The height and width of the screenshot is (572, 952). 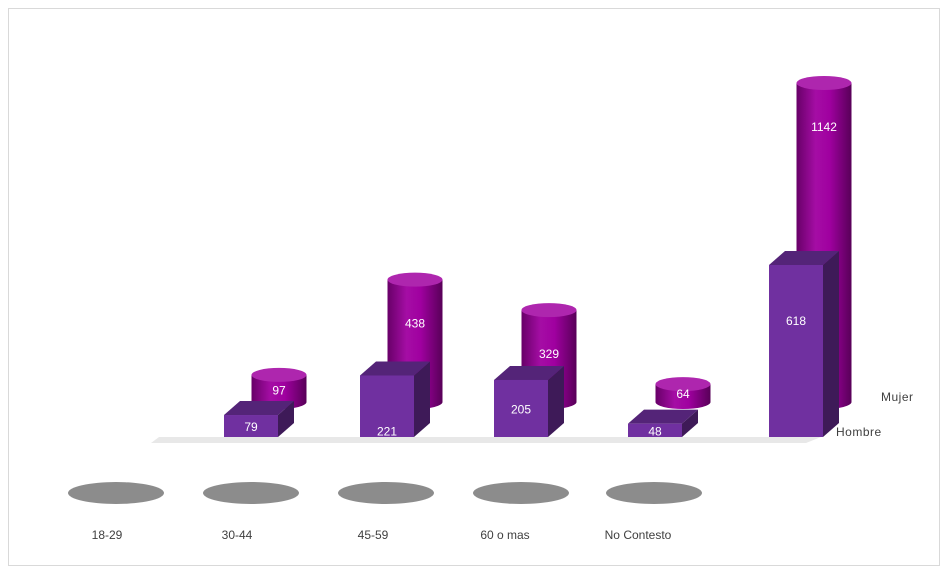 I want to click on category-label-0: 18-29, so click(x=107, y=535).